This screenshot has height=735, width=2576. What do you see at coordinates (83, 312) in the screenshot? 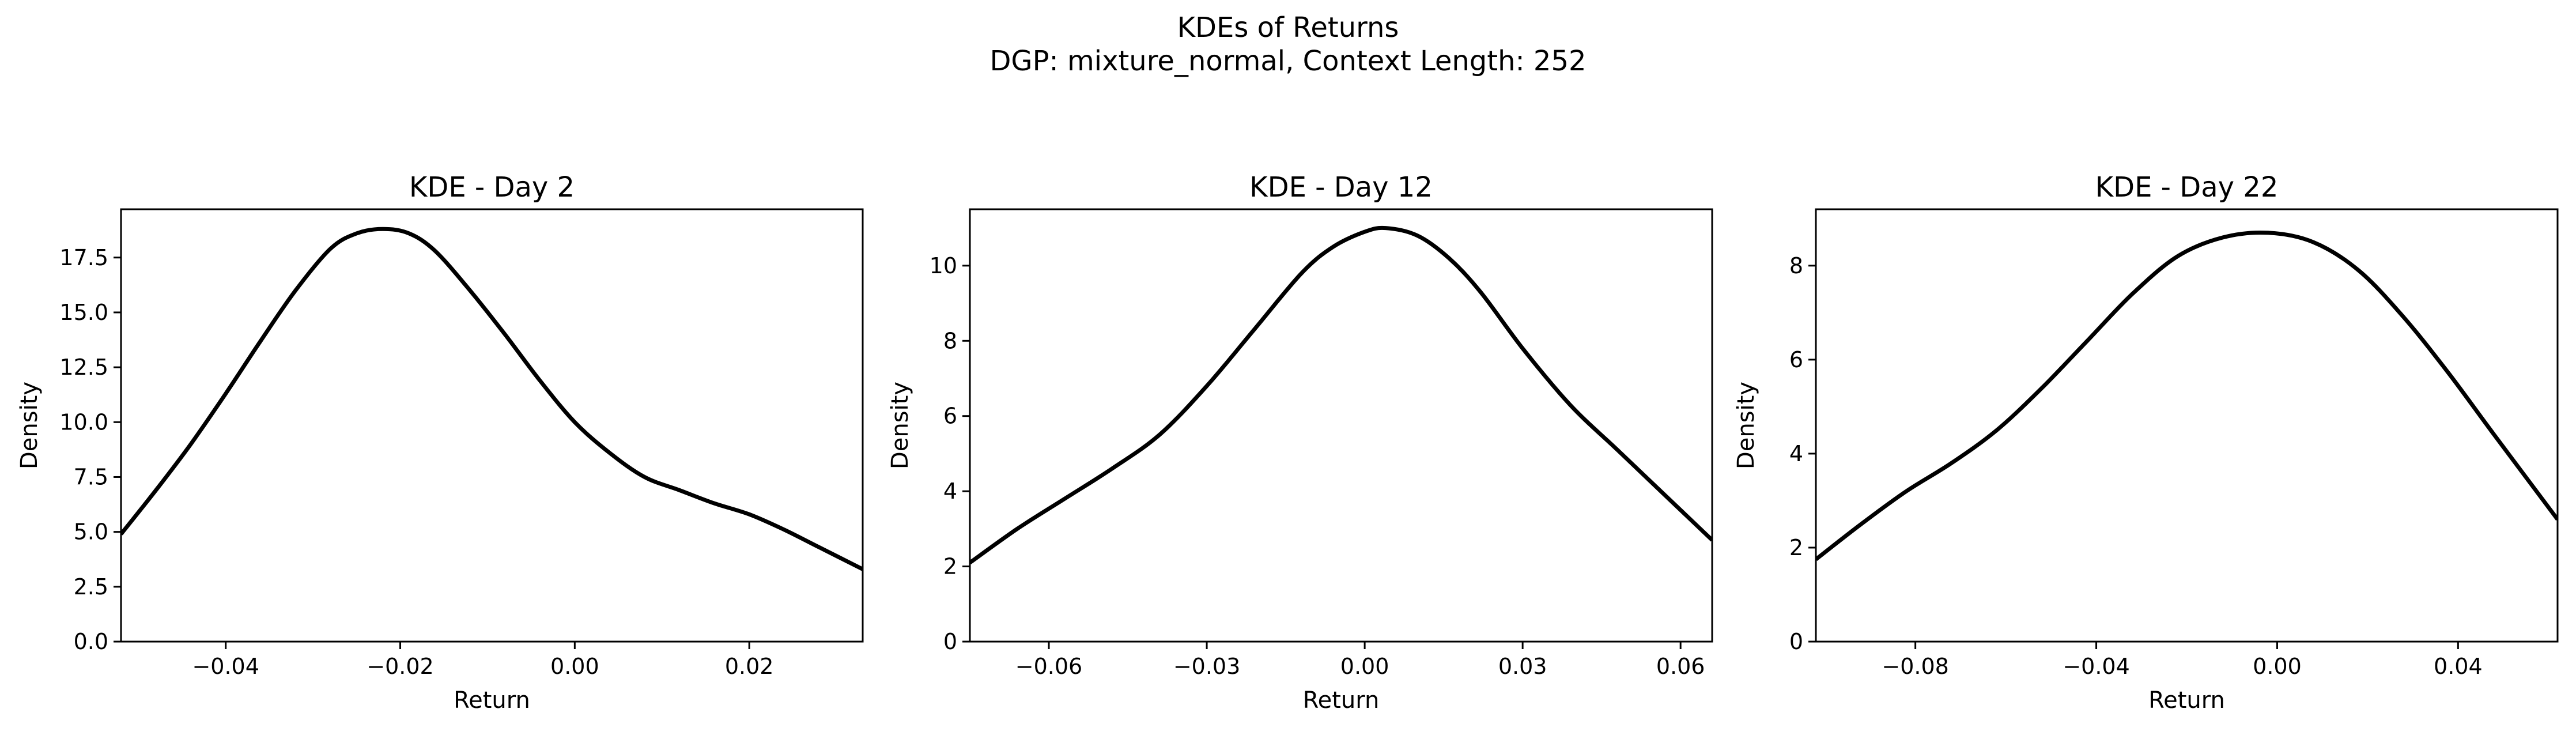
I see `y-tick-label: 15.0` at bounding box center [83, 312].